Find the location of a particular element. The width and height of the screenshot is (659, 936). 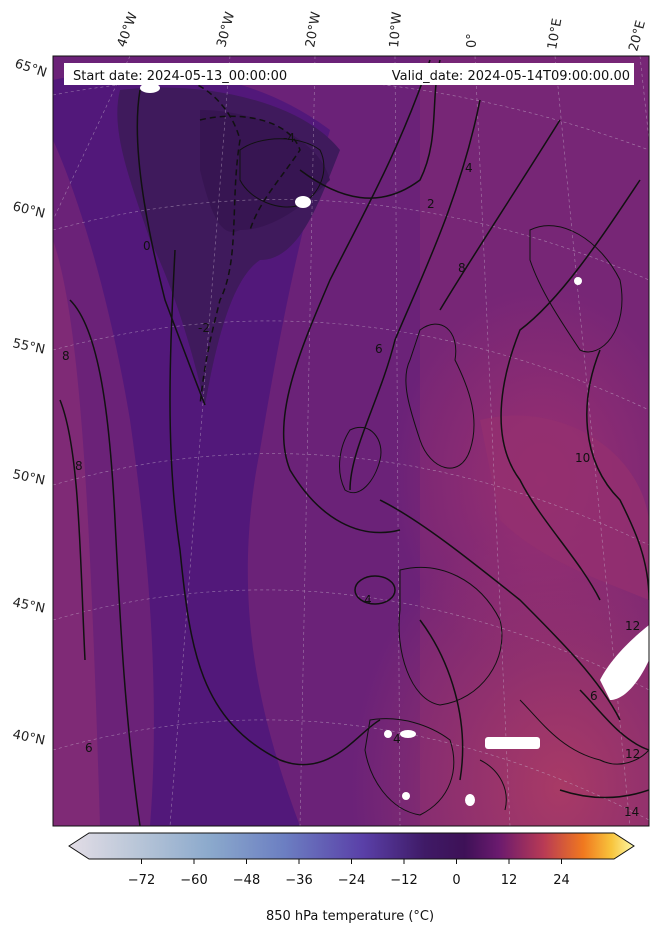

lat-label-40n: 40°N is located at coordinates (28, 737).